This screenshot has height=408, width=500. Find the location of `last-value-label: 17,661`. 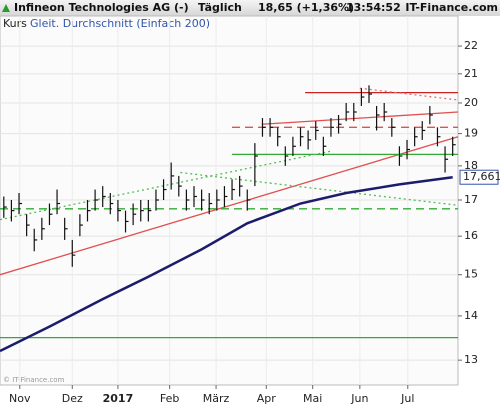

last-value-label: 17,661 is located at coordinates (481, 176).